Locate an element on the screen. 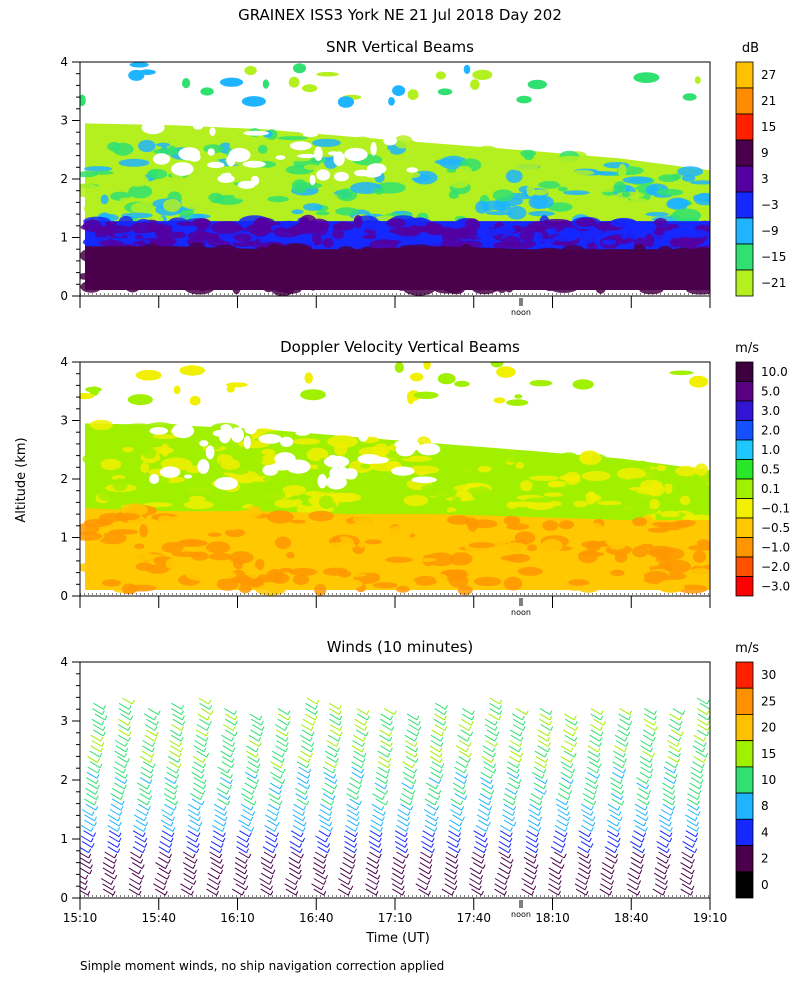  legend-unit: m/s is located at coordinates (747, 348).